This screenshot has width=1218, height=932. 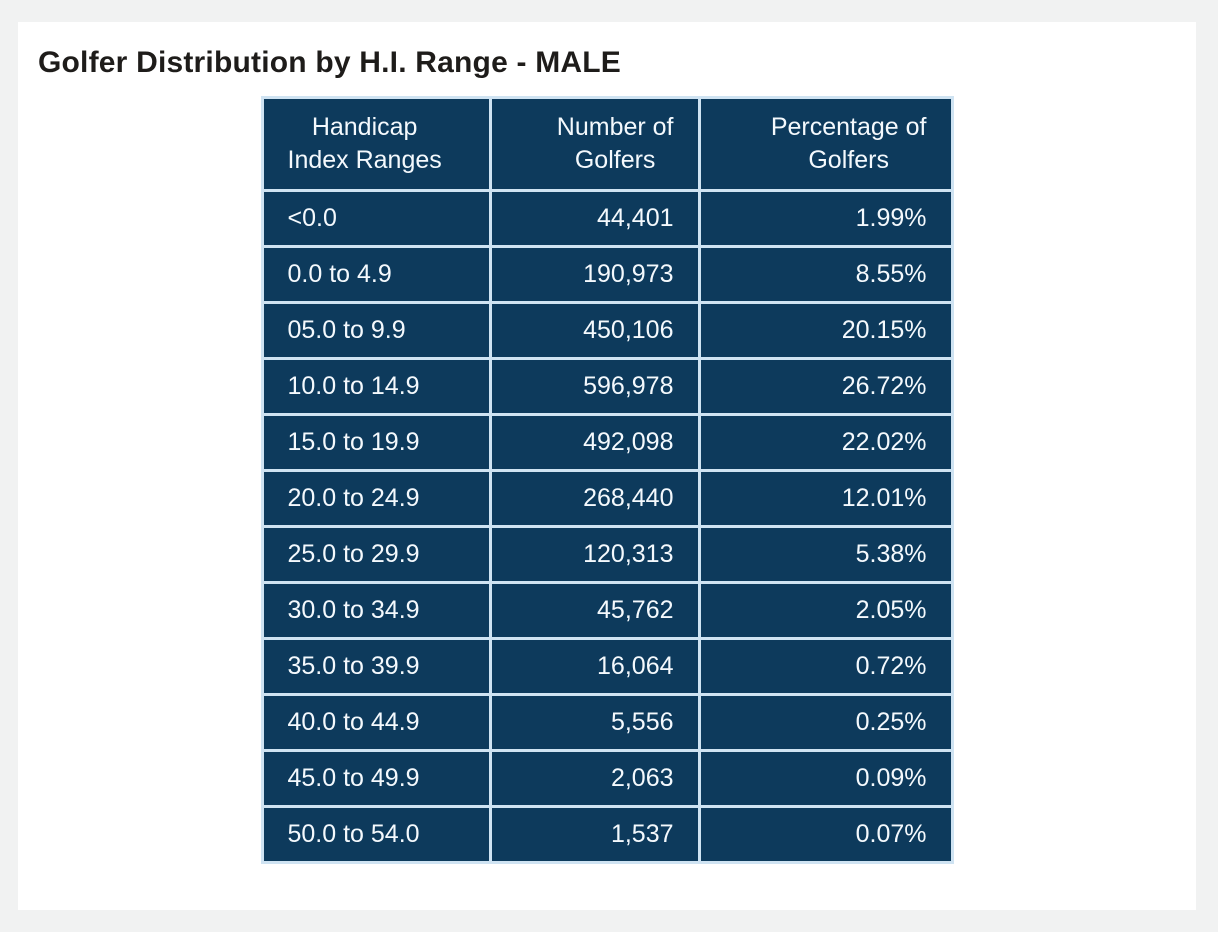 What do you see at coordinates (825, 778) in the screenshot?
I see `percentage-cell: 0.09%` at bounding box center [825, 778].